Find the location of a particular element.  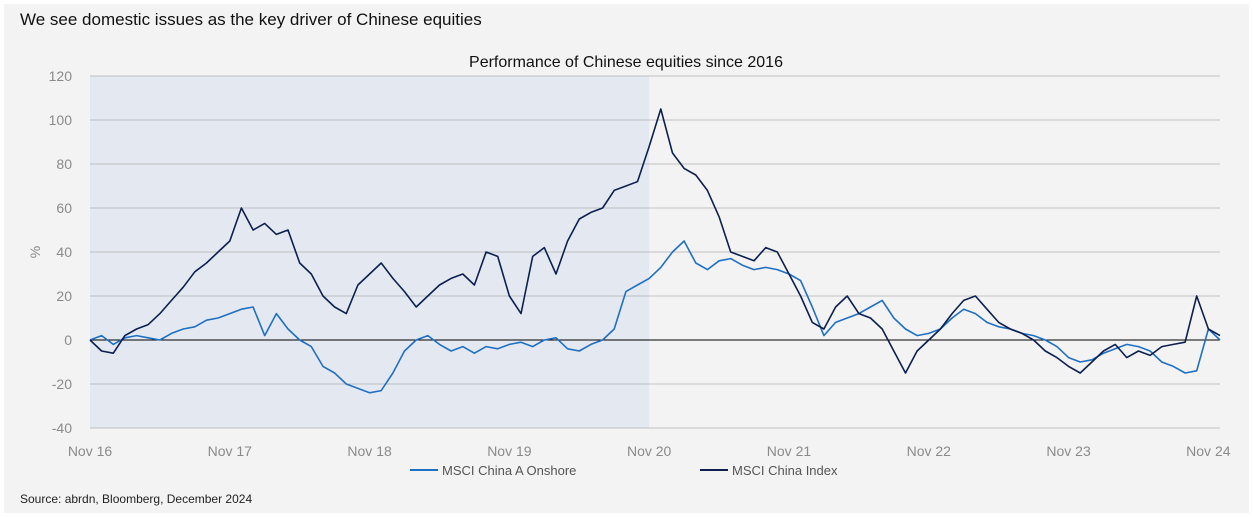

y-tick-label: 100 is located at coordinates (61, 120).